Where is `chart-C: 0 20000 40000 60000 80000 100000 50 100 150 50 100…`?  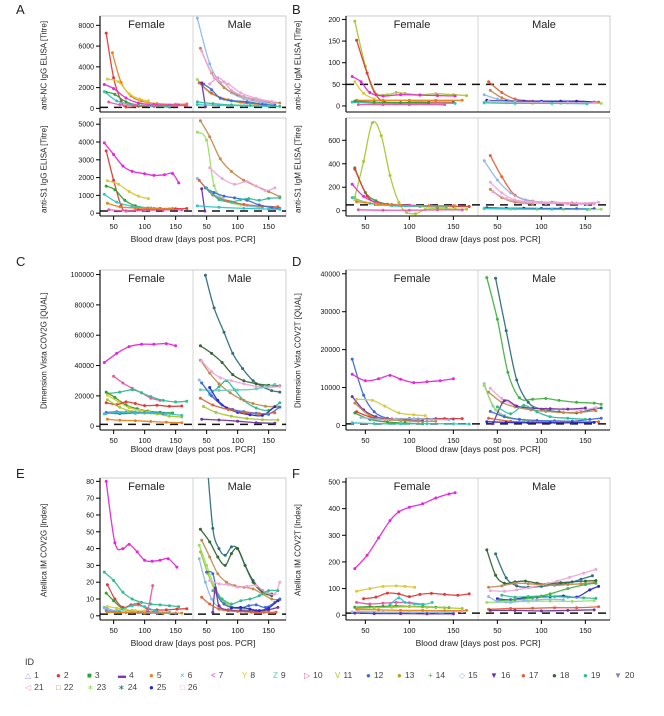
chart-C: 0 20000 40000 60000 80000 100000 50 100 150 50 100… is located at coordinates (179, 357).